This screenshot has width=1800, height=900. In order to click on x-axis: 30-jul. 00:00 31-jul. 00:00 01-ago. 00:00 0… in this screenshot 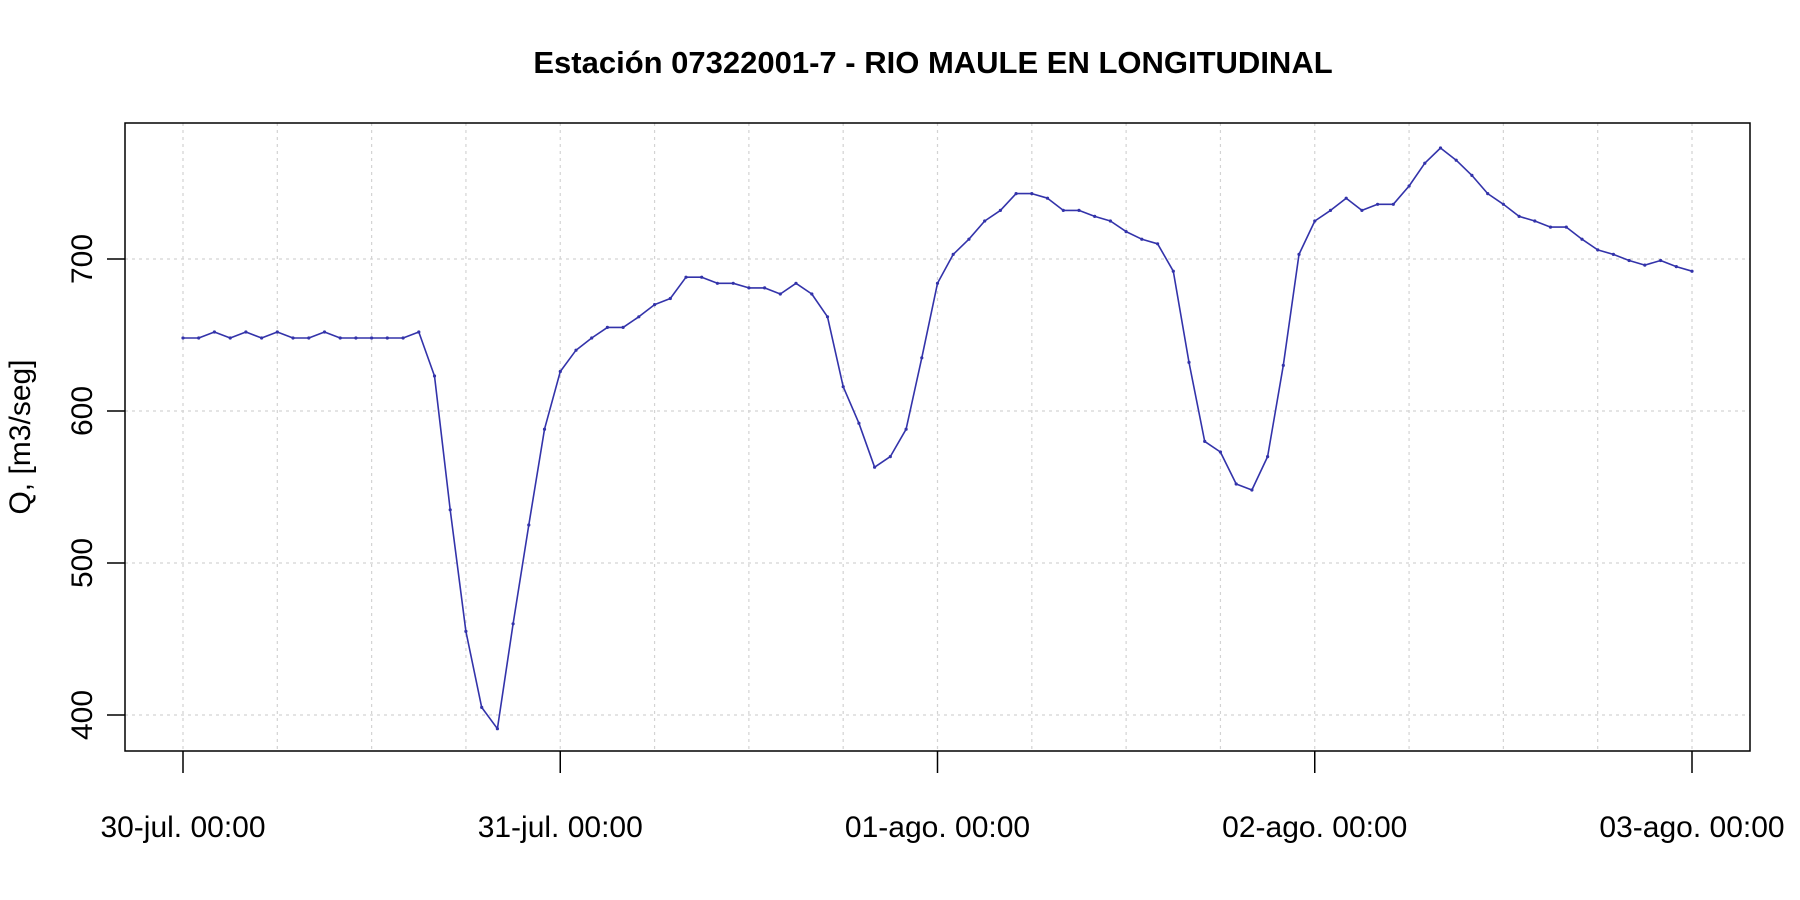, I will do `click(942, 797)`.